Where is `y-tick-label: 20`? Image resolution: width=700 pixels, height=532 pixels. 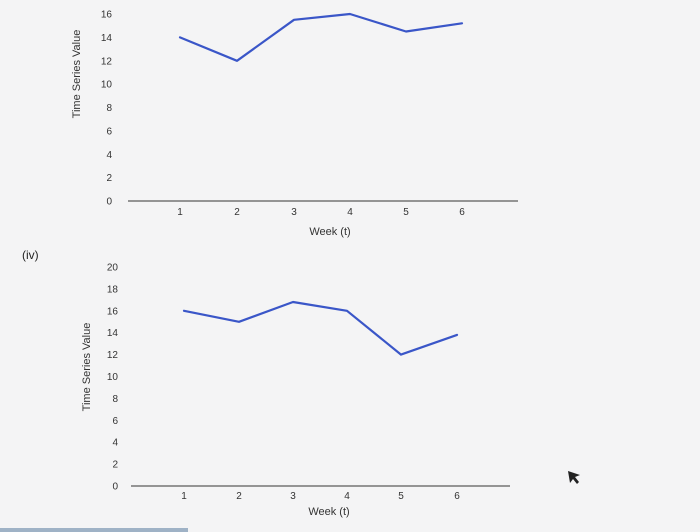
y-tick-label: 20 is located at coordinates (113, 268).